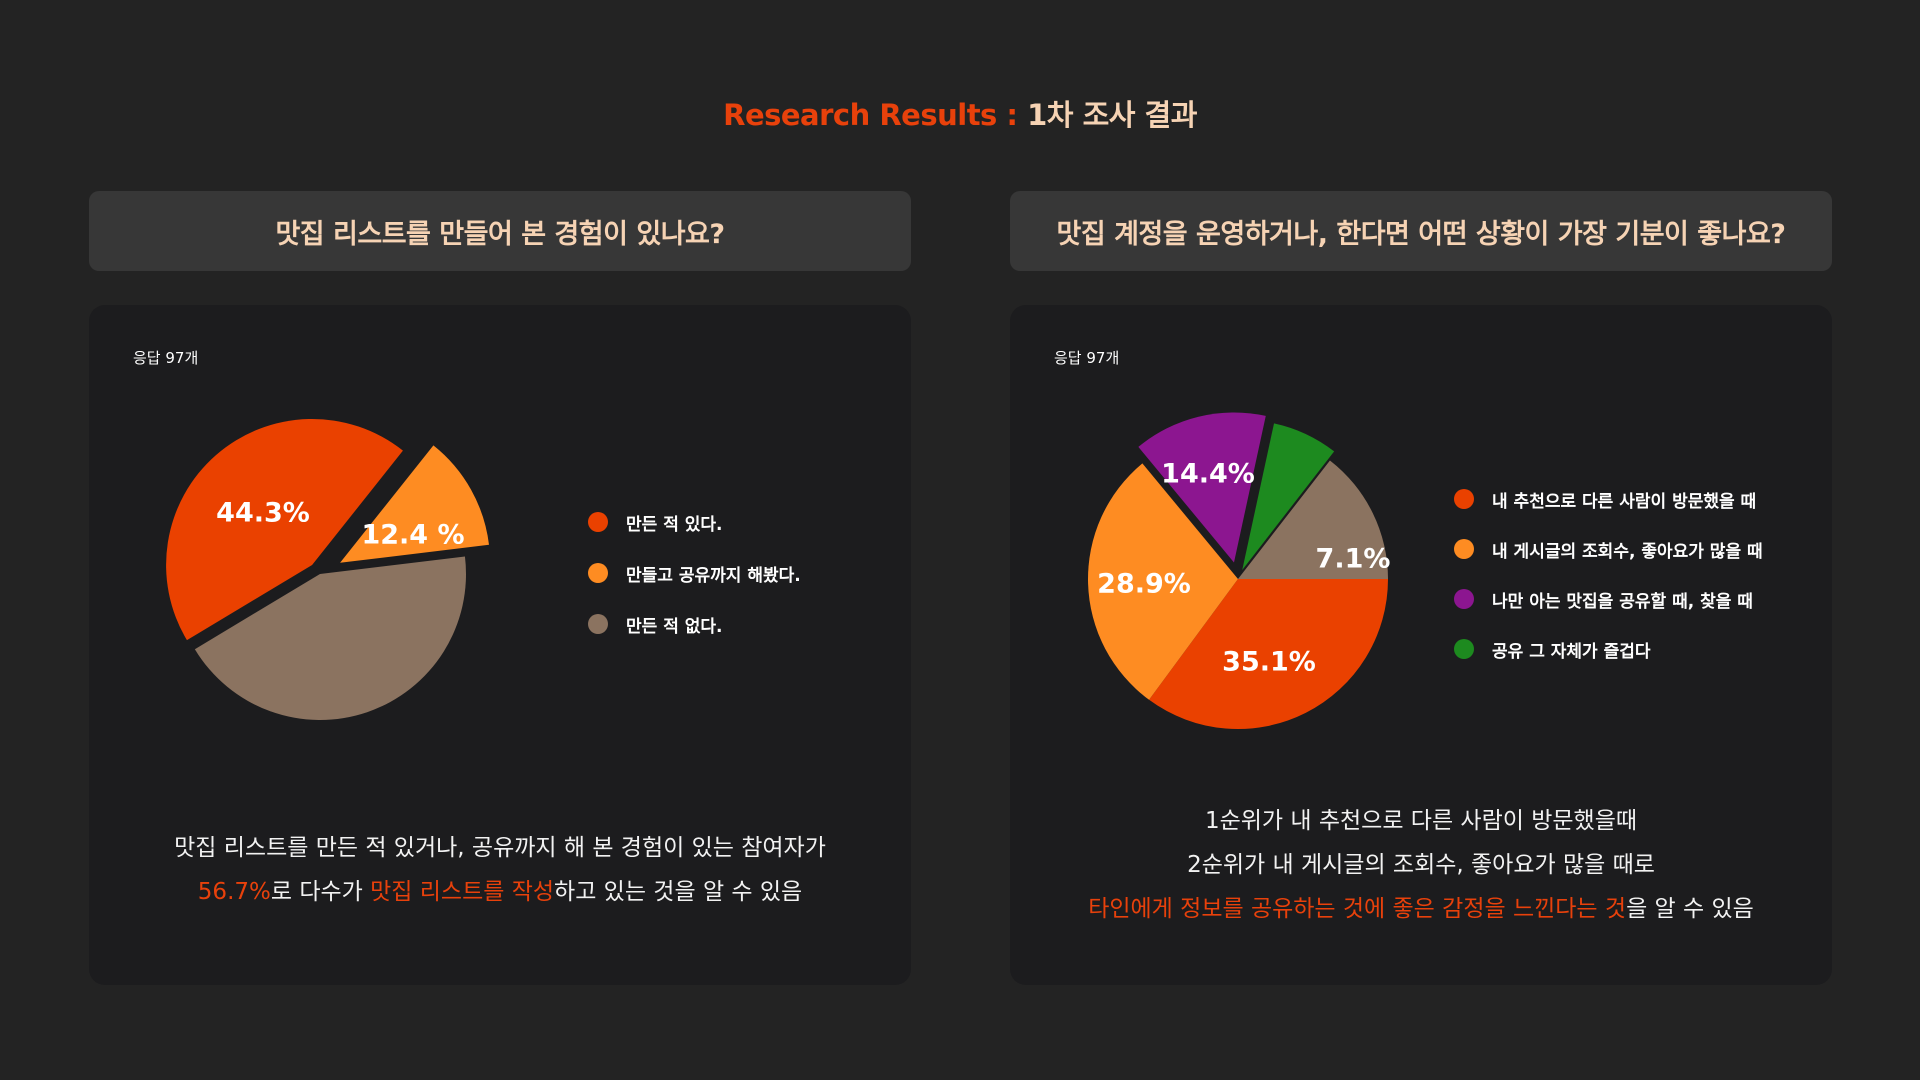 Image resolution: width=1920 pixels, height=1080 pixels. I want to click on right-legend-item: 내 추천으로 다른 사람이 방문했을 때, so click(1608, 500).